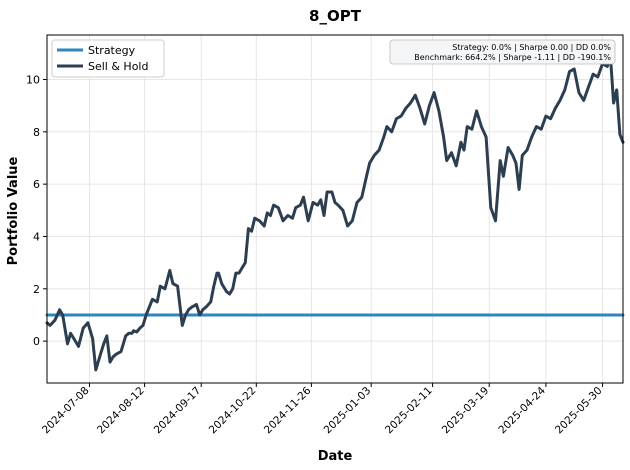 The width and height of the screenshot is (630, 470). Describe the element at coordinates (121, 411) in the screenshot. I see `x-tick-label: 2024-08-12` at that location.